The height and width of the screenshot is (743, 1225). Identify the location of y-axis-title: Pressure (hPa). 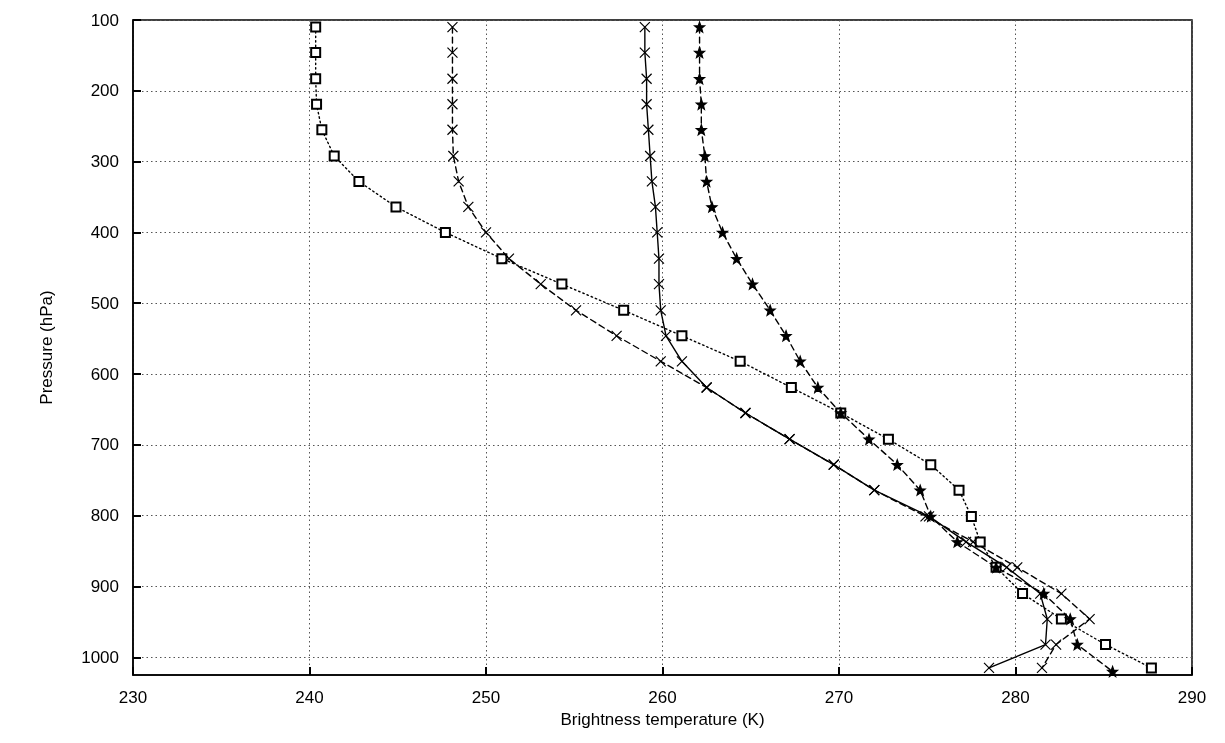
(46, 347).